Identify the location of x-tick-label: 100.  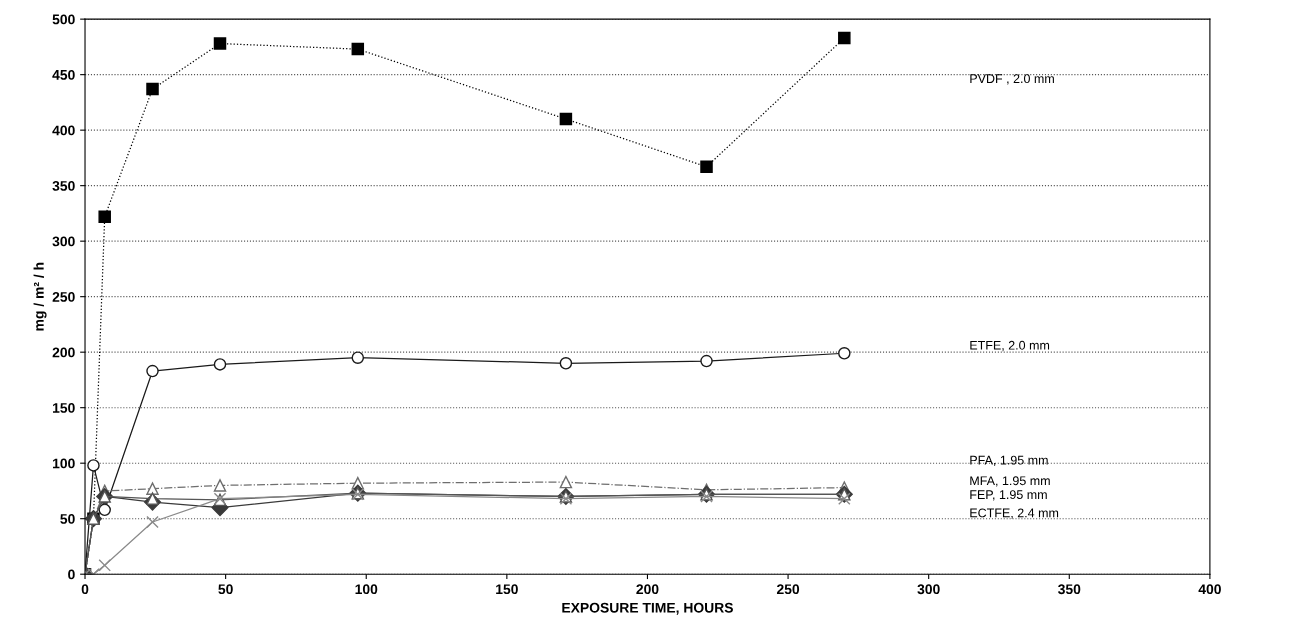
(366, 589).